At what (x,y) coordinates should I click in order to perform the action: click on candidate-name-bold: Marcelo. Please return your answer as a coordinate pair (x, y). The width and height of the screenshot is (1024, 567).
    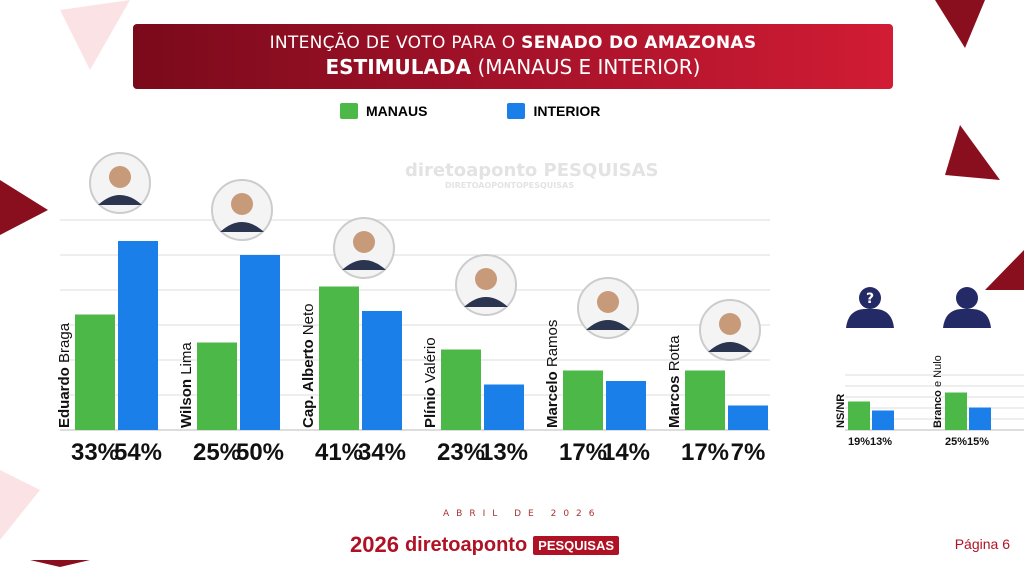
    Looking at the image, I should click on (552, 399).